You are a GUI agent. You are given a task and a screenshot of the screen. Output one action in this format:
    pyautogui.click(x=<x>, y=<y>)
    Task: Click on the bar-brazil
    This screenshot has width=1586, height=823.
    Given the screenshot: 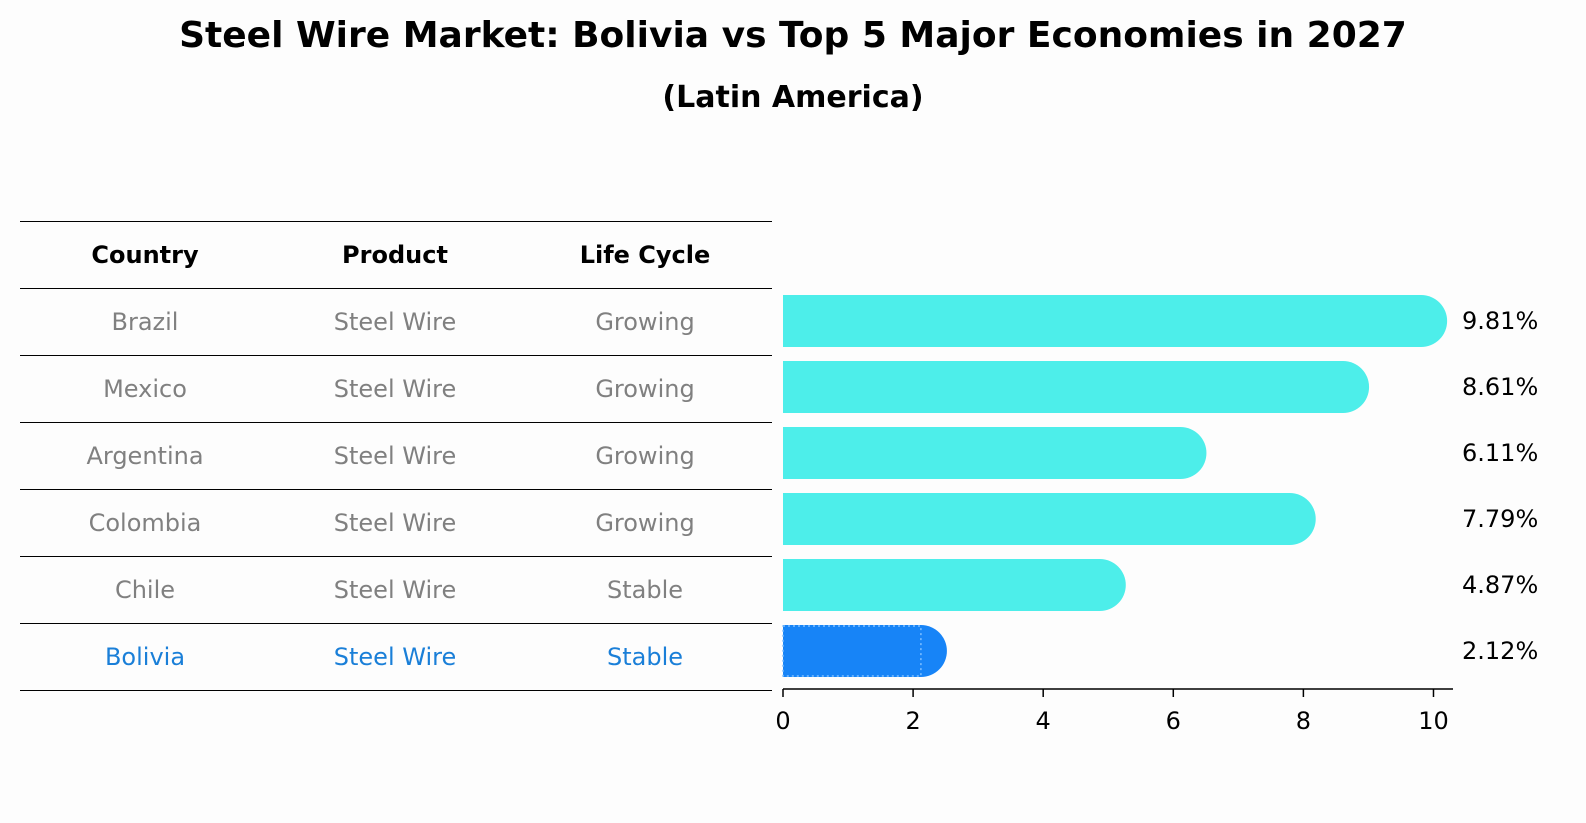 What is the action you would take?
    pyautogui.click(x=1115, y=321)
    